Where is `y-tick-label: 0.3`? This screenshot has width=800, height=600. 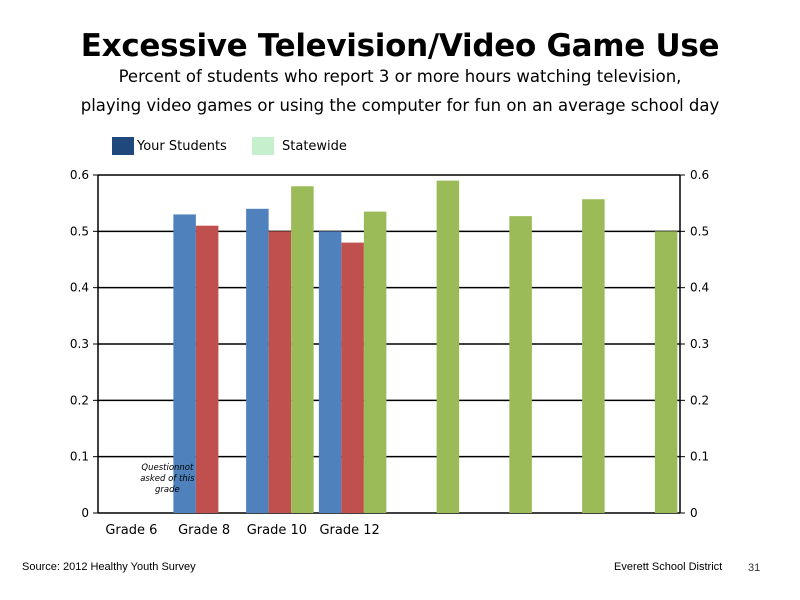 y-tick-label: 0.3 is located at coordinates (79, 344).